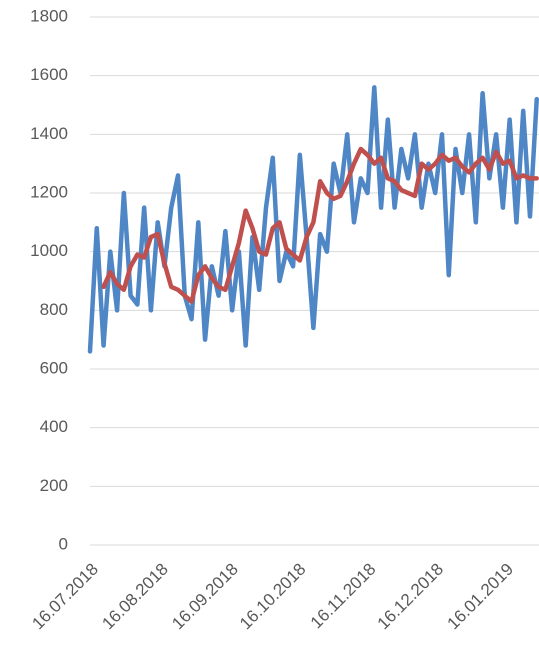 Image resolution: width=539 pixels, height=653 pixels. I want to click on x-tick-label: 16.07.2018, so click(65, 597).